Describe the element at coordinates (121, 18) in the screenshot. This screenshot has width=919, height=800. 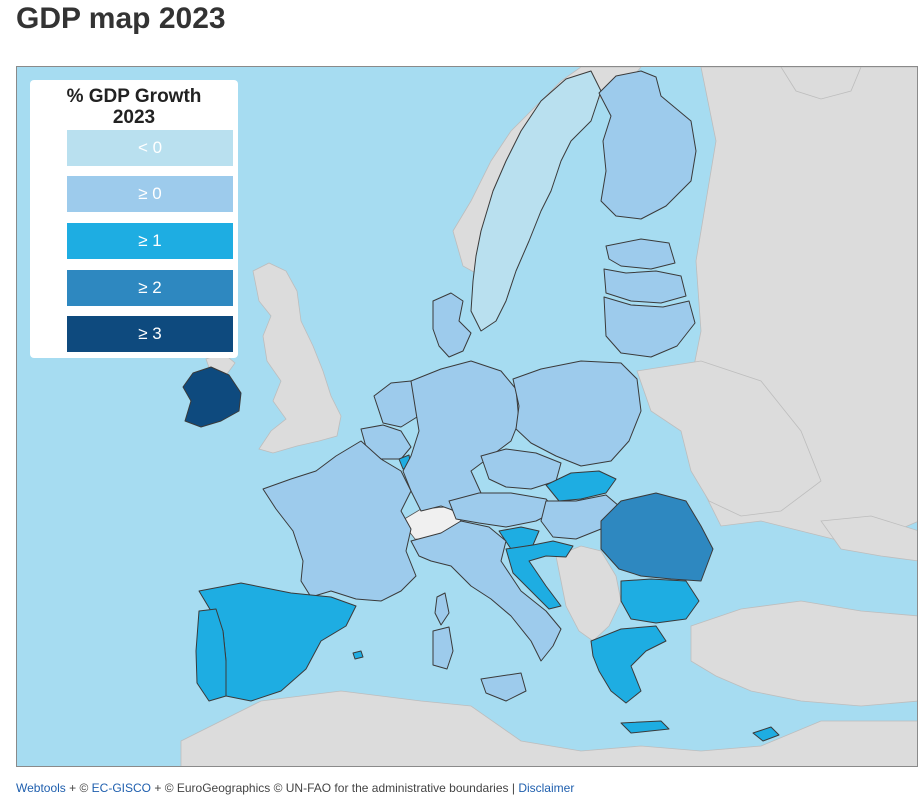
I see `page-title: GDP map 2023` at that location.